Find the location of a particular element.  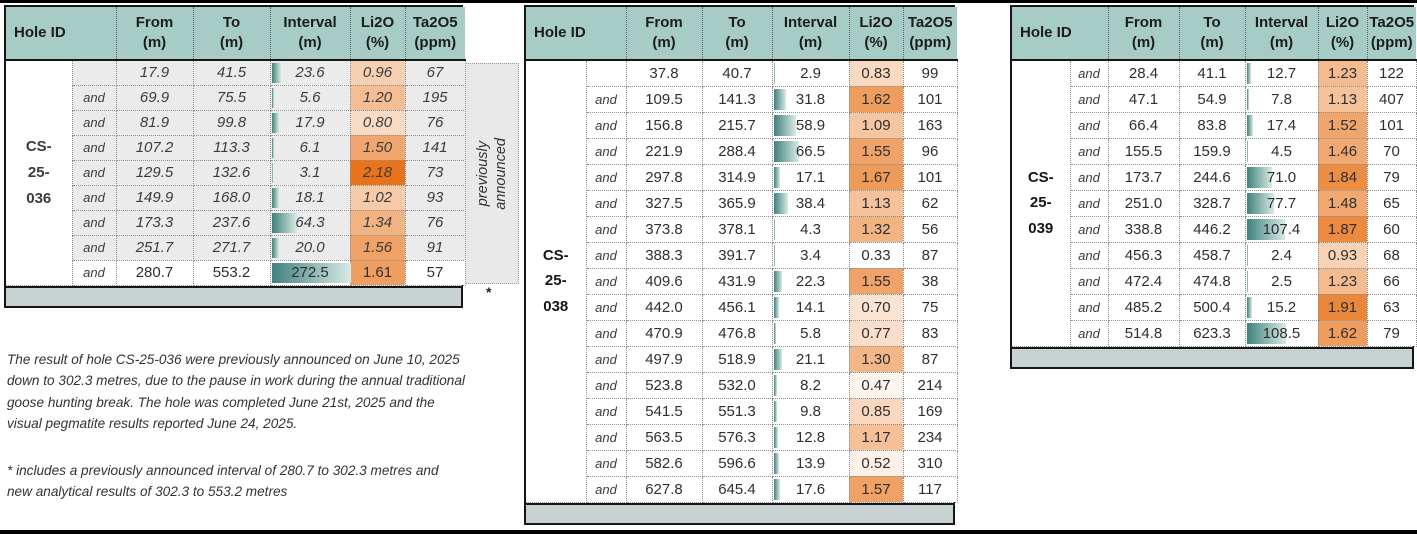

to-cell: 83.8 is located at coordinates (1212, 125).